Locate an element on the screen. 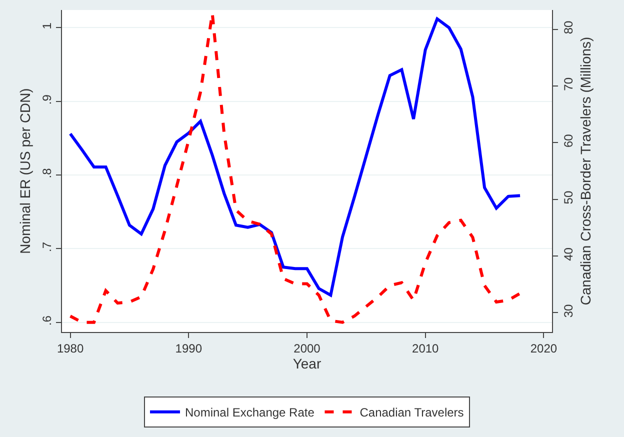 Image resolution: width=624 pixels, height=437 pixels. y2-tick-label: 60 is located at coordinates (568, 141).